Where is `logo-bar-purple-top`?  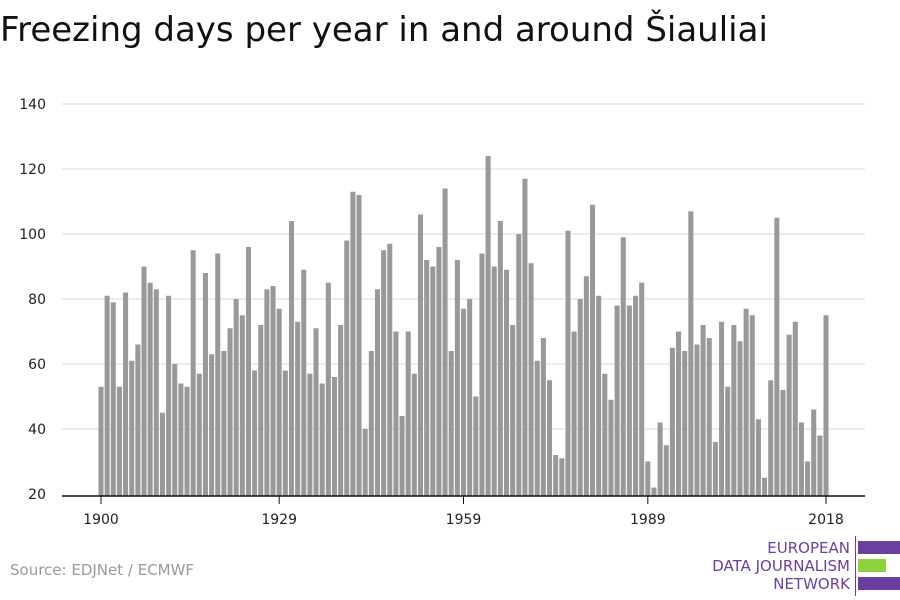 logo-bar-purple-top is located at coordinates (879, 547).